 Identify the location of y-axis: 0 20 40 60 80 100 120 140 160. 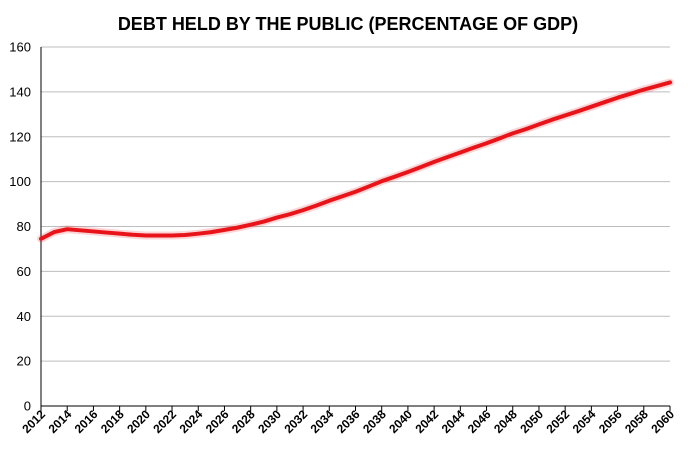
(20, 227).